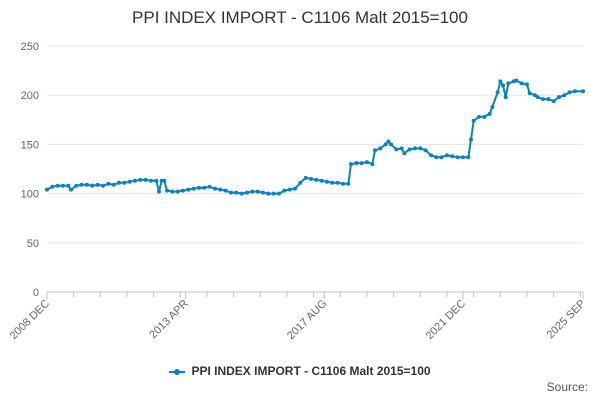 This screenshot has height=400, width=600. Describe the element at coordinates (300, 371) in the screenshot. I see `legend: PPI INDEX IMPORT - C1106 Malt 2015=100` at that location.